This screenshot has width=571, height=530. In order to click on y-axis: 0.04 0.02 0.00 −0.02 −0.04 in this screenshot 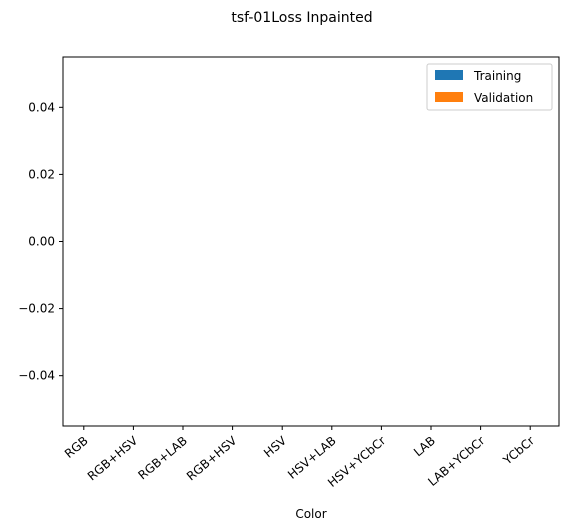, I will do `click(40, 241)`.